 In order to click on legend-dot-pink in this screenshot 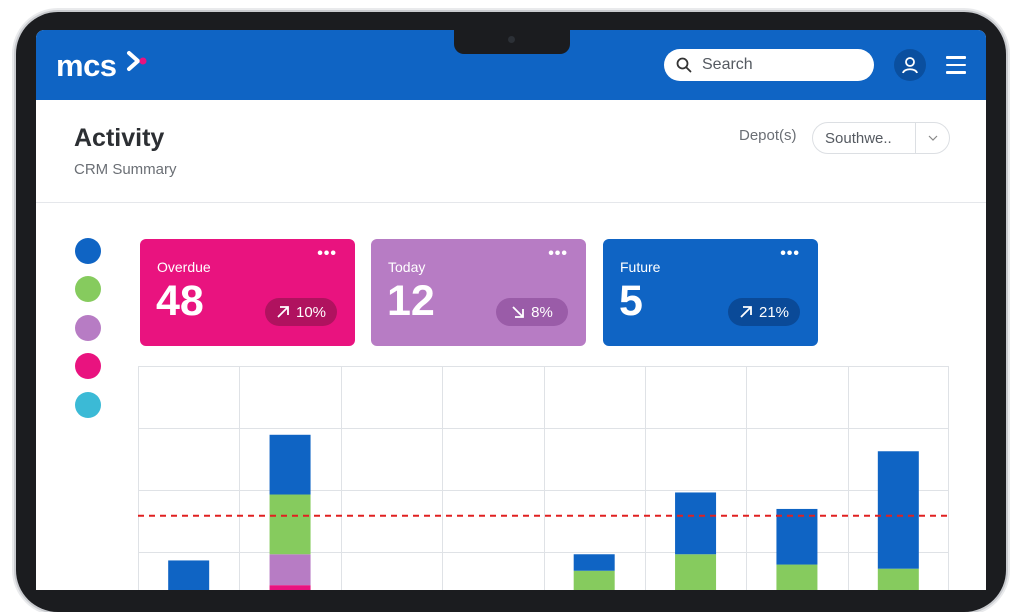, I will do `click(88, 366)`.